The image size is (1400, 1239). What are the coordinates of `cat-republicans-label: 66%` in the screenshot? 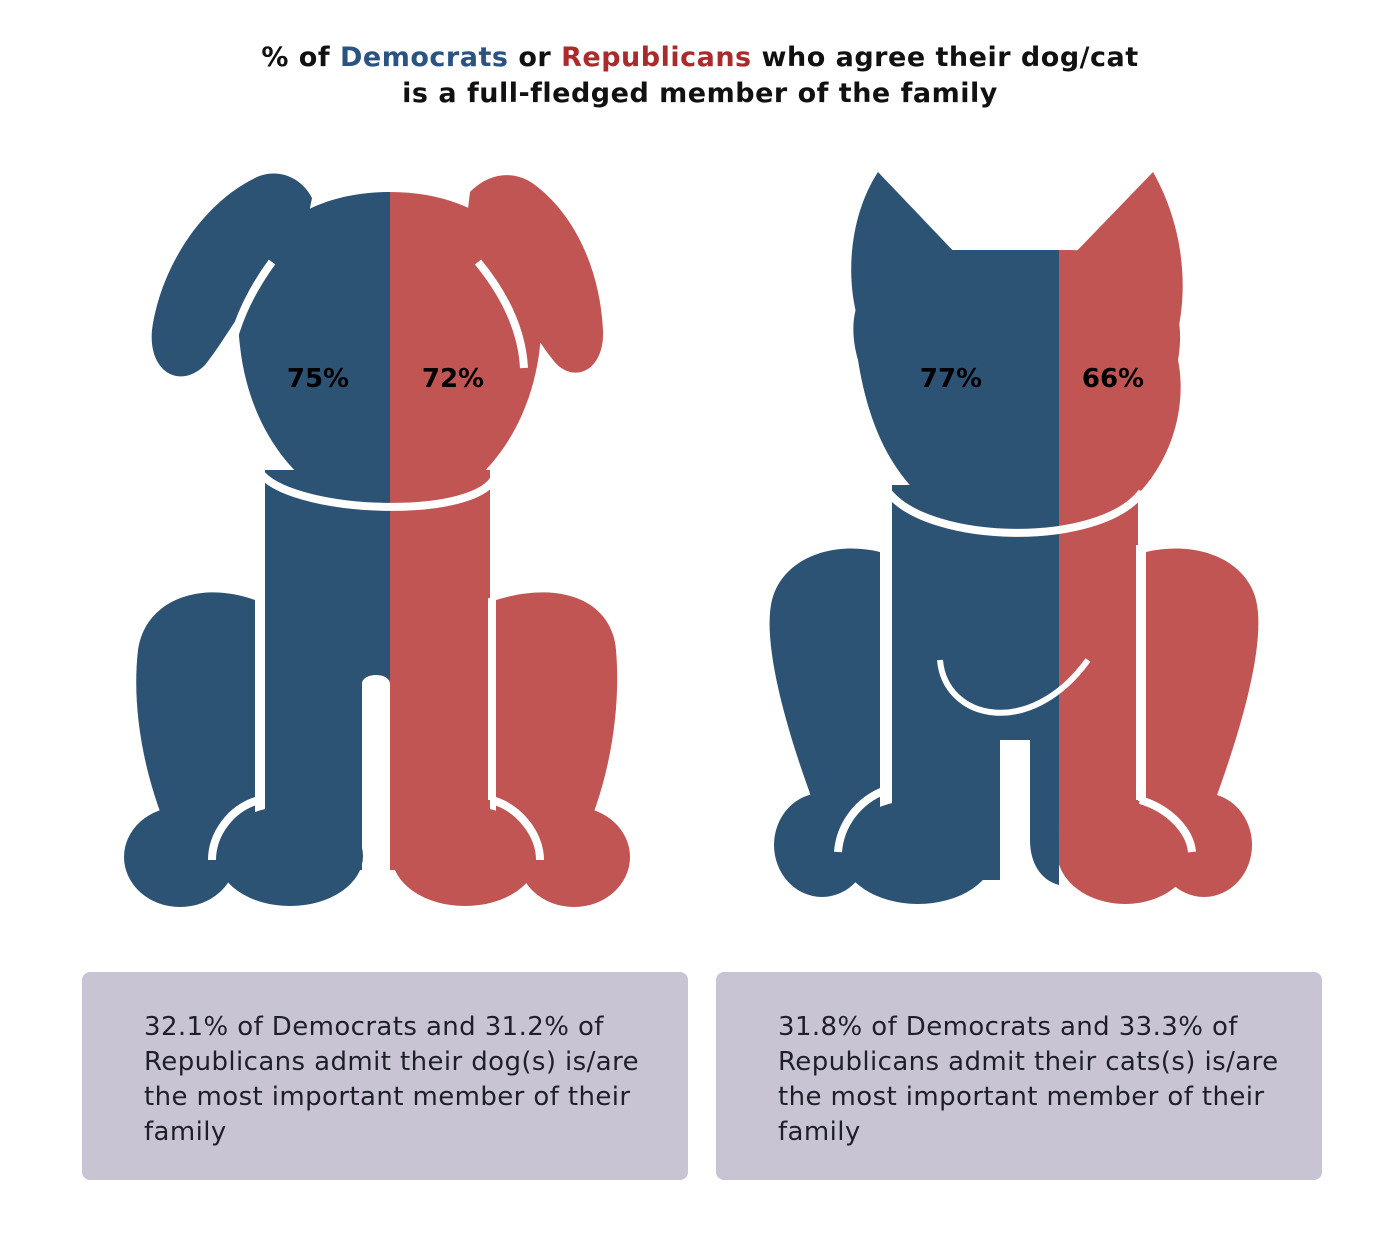 It's located at (1113, 379).